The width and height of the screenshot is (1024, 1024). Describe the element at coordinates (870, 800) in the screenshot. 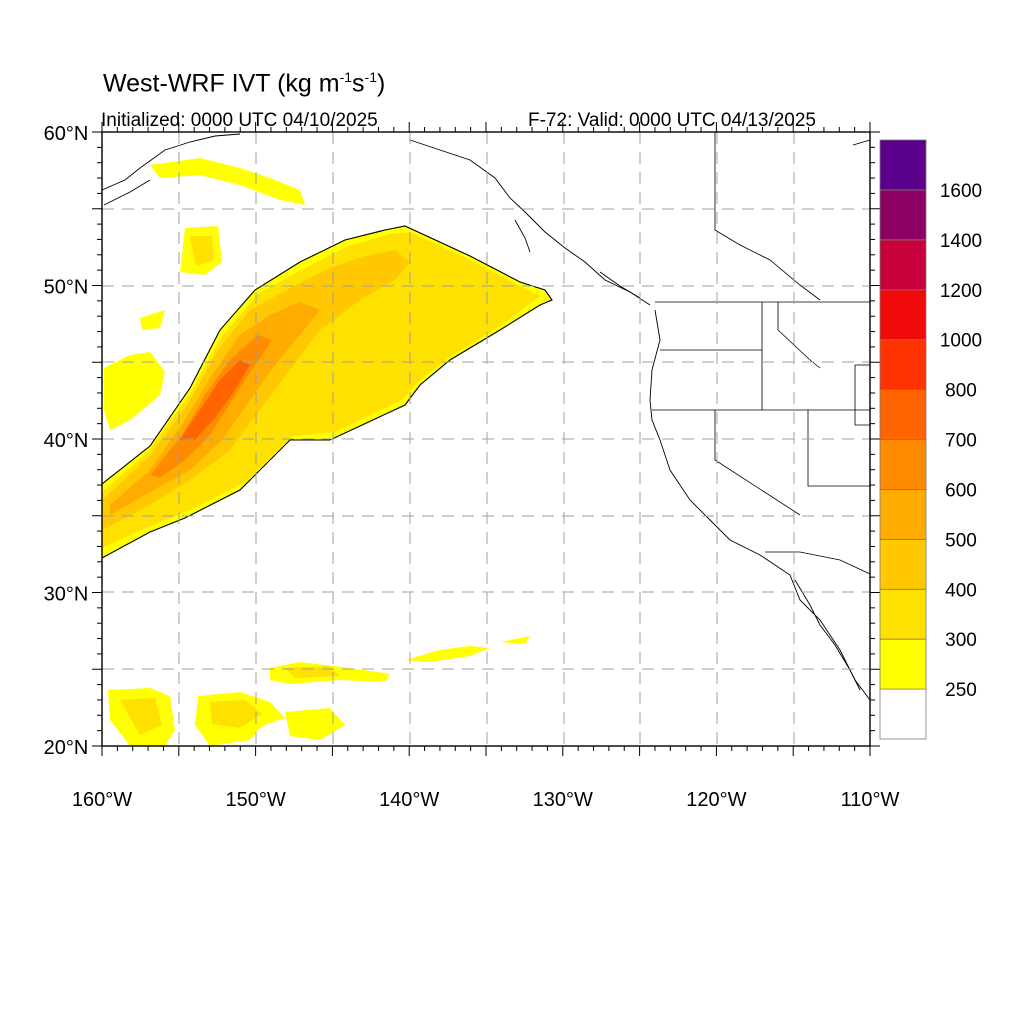

I see `lon-tick-label: 110°W` at that location.